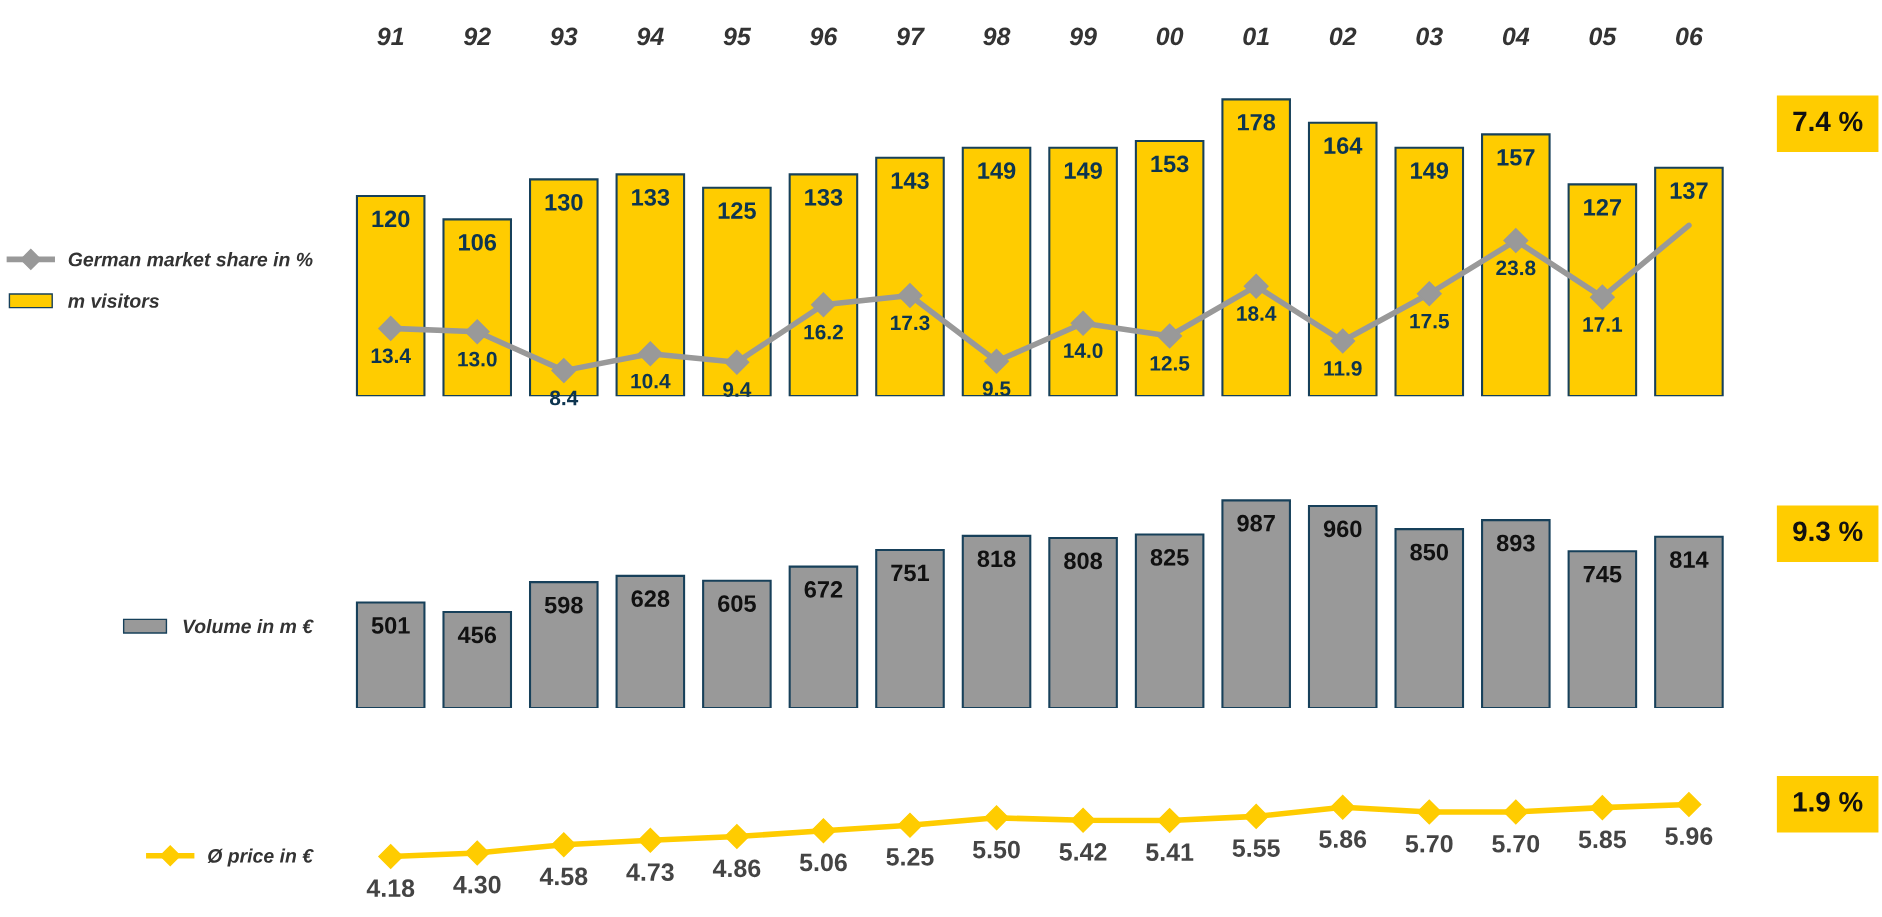  What do you see at coordinates (1689, 190) in the screenshot?
I see `data-label: 137` at bounding box center [1689, 190].